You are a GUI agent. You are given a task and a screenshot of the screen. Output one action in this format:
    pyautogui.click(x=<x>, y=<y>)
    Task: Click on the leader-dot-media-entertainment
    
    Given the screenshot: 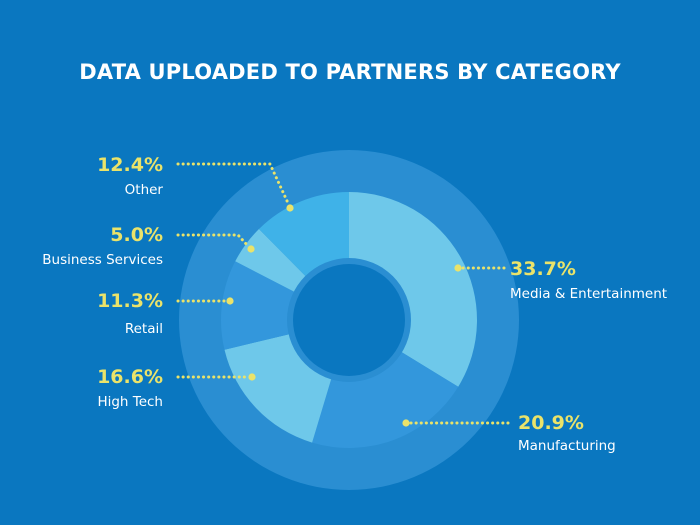 What is the action you would take?
    pyautogui.click(x=458, y=268)
    